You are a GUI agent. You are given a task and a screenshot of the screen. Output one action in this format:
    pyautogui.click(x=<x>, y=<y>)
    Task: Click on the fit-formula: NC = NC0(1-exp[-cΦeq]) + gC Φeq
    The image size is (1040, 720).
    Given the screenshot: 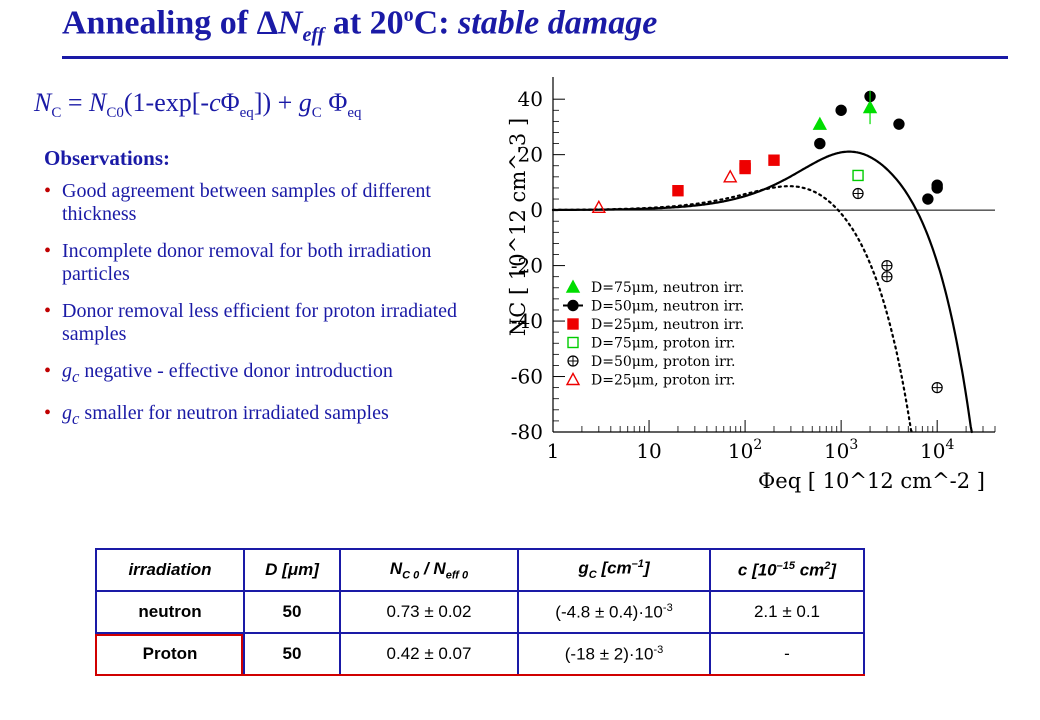 What is the action you would take?
    pyautogui.click(x=198, y=105)
    